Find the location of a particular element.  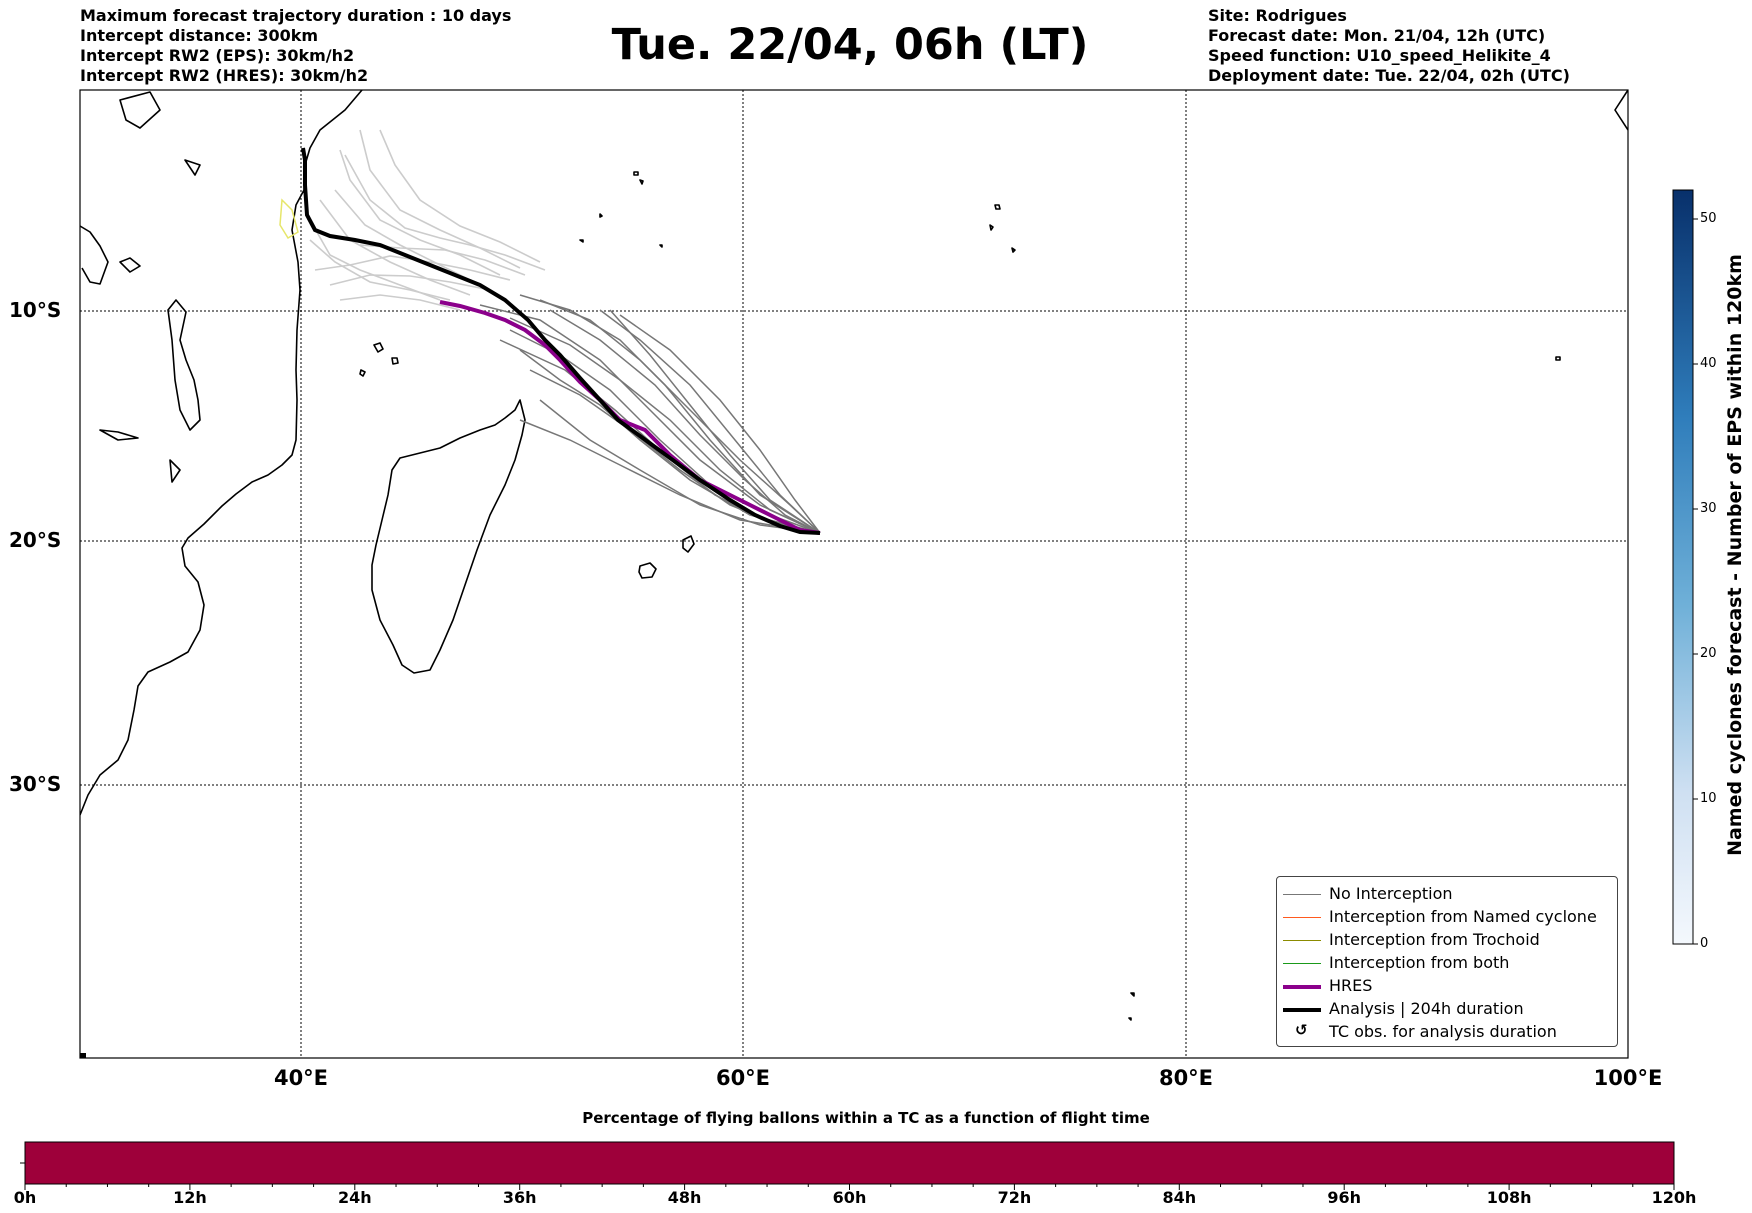

legend-item-no-interception: No Interception is located at coordinates (1447, 894).